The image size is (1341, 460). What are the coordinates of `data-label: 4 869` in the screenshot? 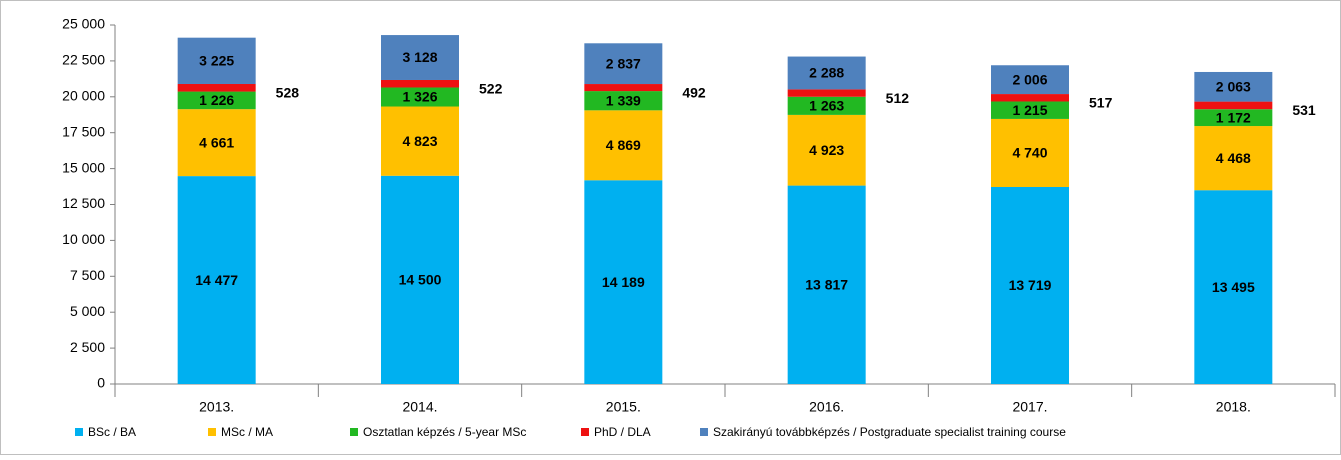 It's located at (623, 145).